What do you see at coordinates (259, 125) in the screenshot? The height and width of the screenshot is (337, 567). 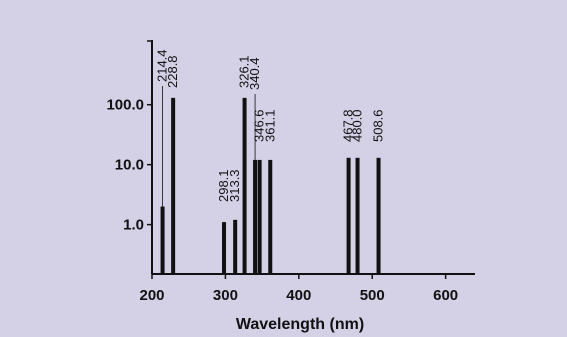 I see `peak-label: 346.6` at bounding box center [259, 125].